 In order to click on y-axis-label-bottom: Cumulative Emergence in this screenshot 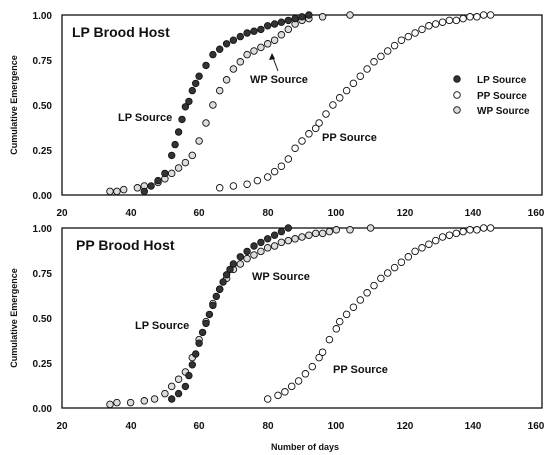, I will do `click(14, 318)`.